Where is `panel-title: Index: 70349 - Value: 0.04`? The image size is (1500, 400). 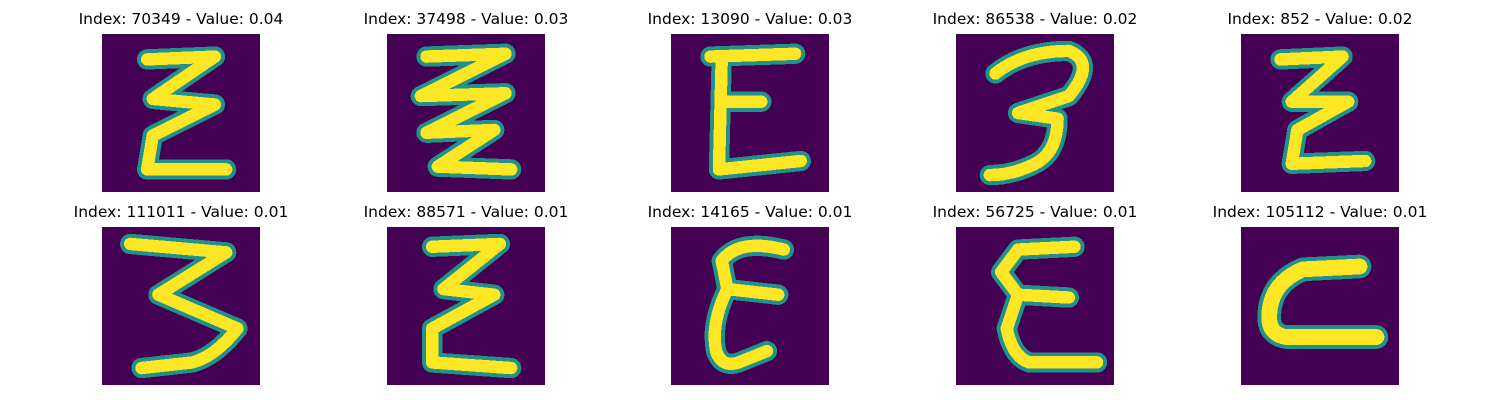
panel-title: Index: 70349 - Value: 0.04 is located at coordinates (181, 19).